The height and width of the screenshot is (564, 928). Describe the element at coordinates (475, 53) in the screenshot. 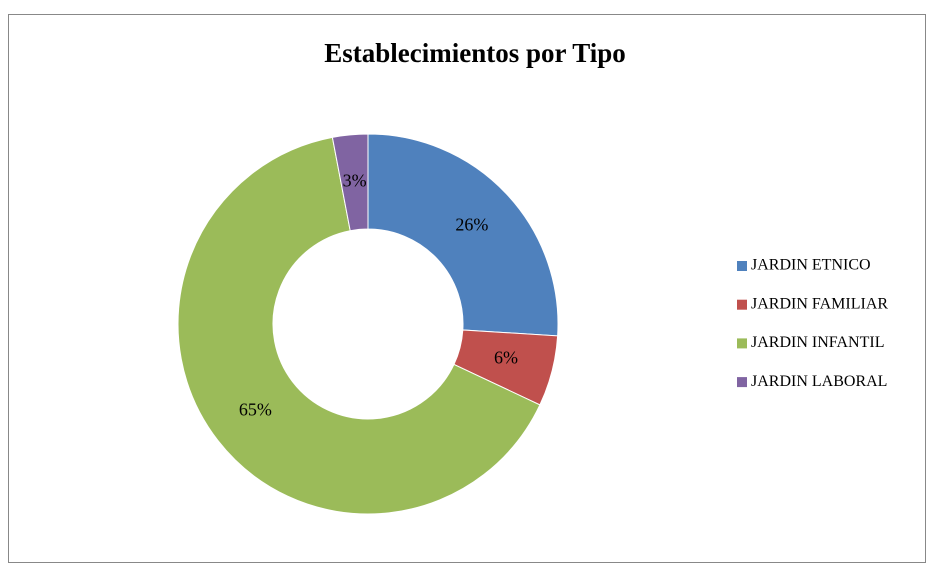

I see `chart-title: Establecimientos por Tipo` at that location.